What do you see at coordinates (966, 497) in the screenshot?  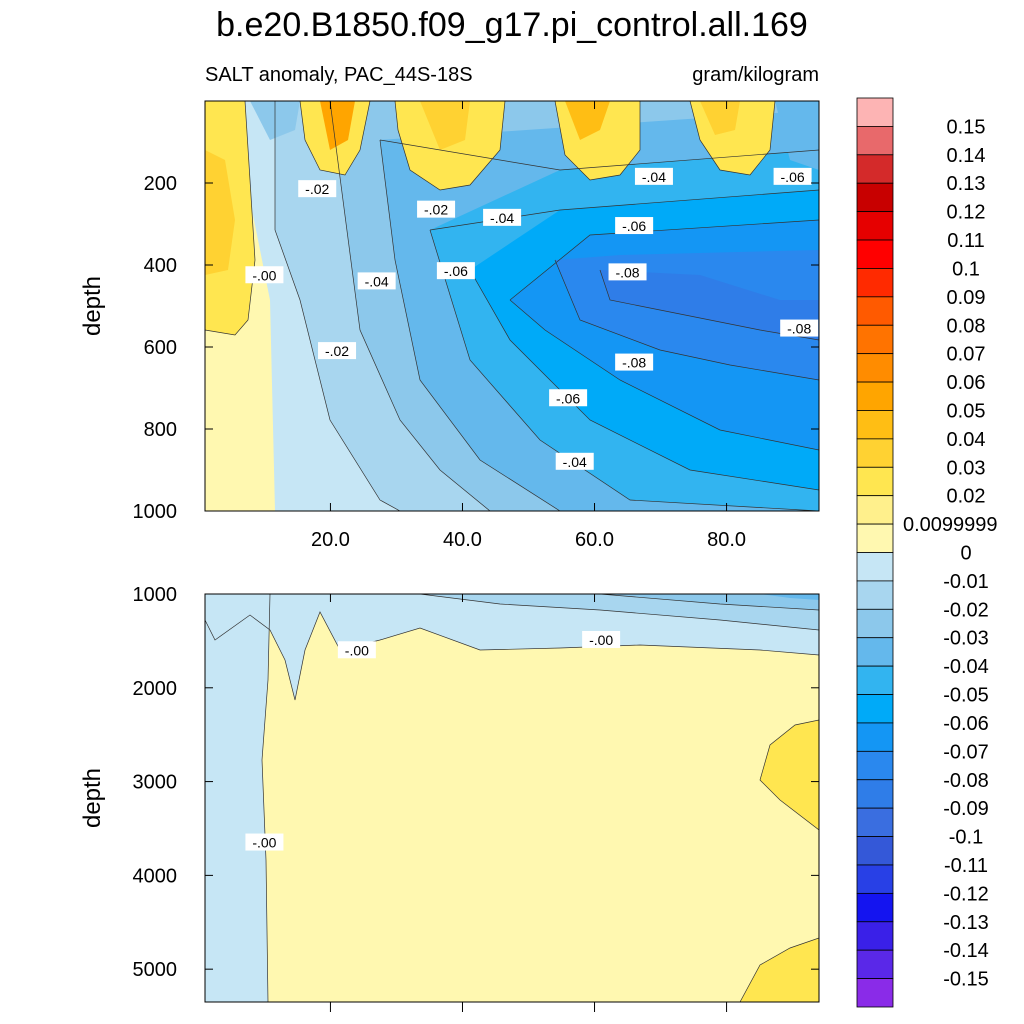 I see `colorbar-label: 0.02` at bounding box center [966, 497].